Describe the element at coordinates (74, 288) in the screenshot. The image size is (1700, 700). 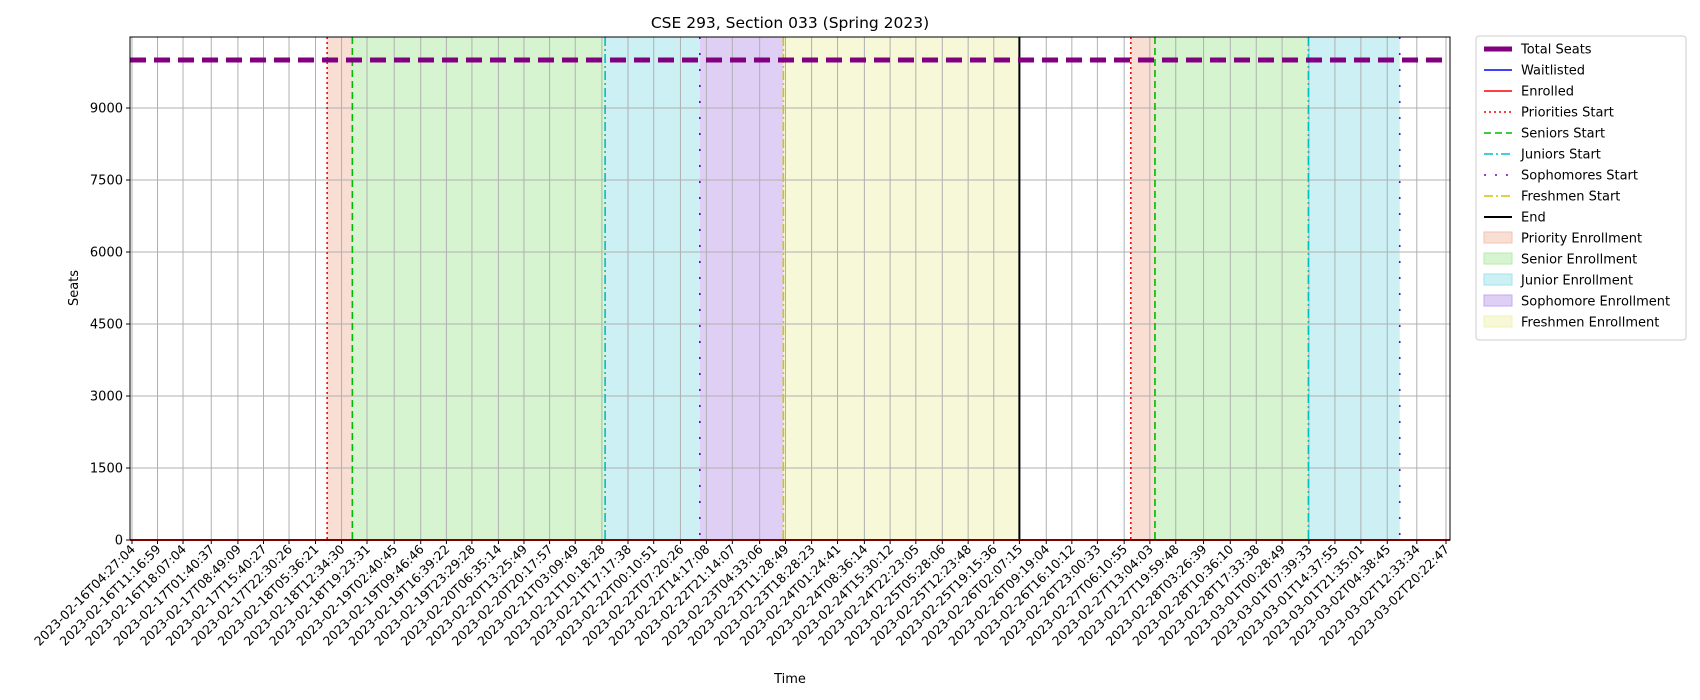
I see `y-axis-label: Seats` at that location.